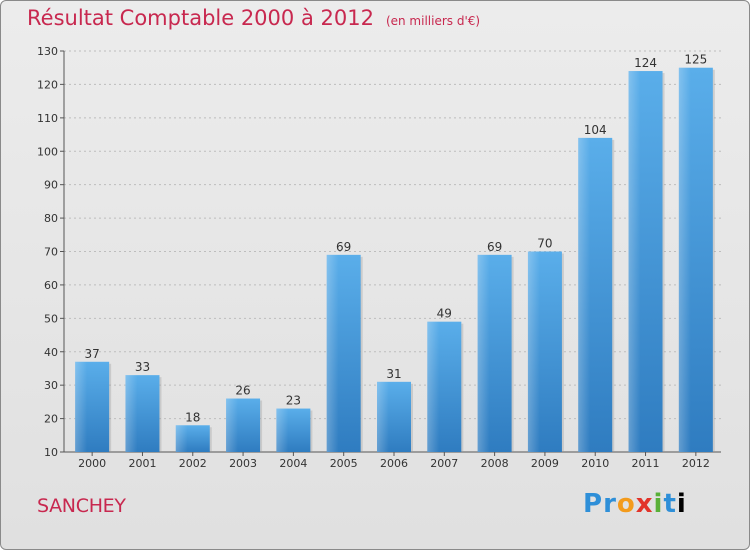 This screenshot has height=550, width=750. What do you see at coordinates (293, 463) in the screenshot?
I see `x-tick-label: 2004` at bounding box center [293, 463].